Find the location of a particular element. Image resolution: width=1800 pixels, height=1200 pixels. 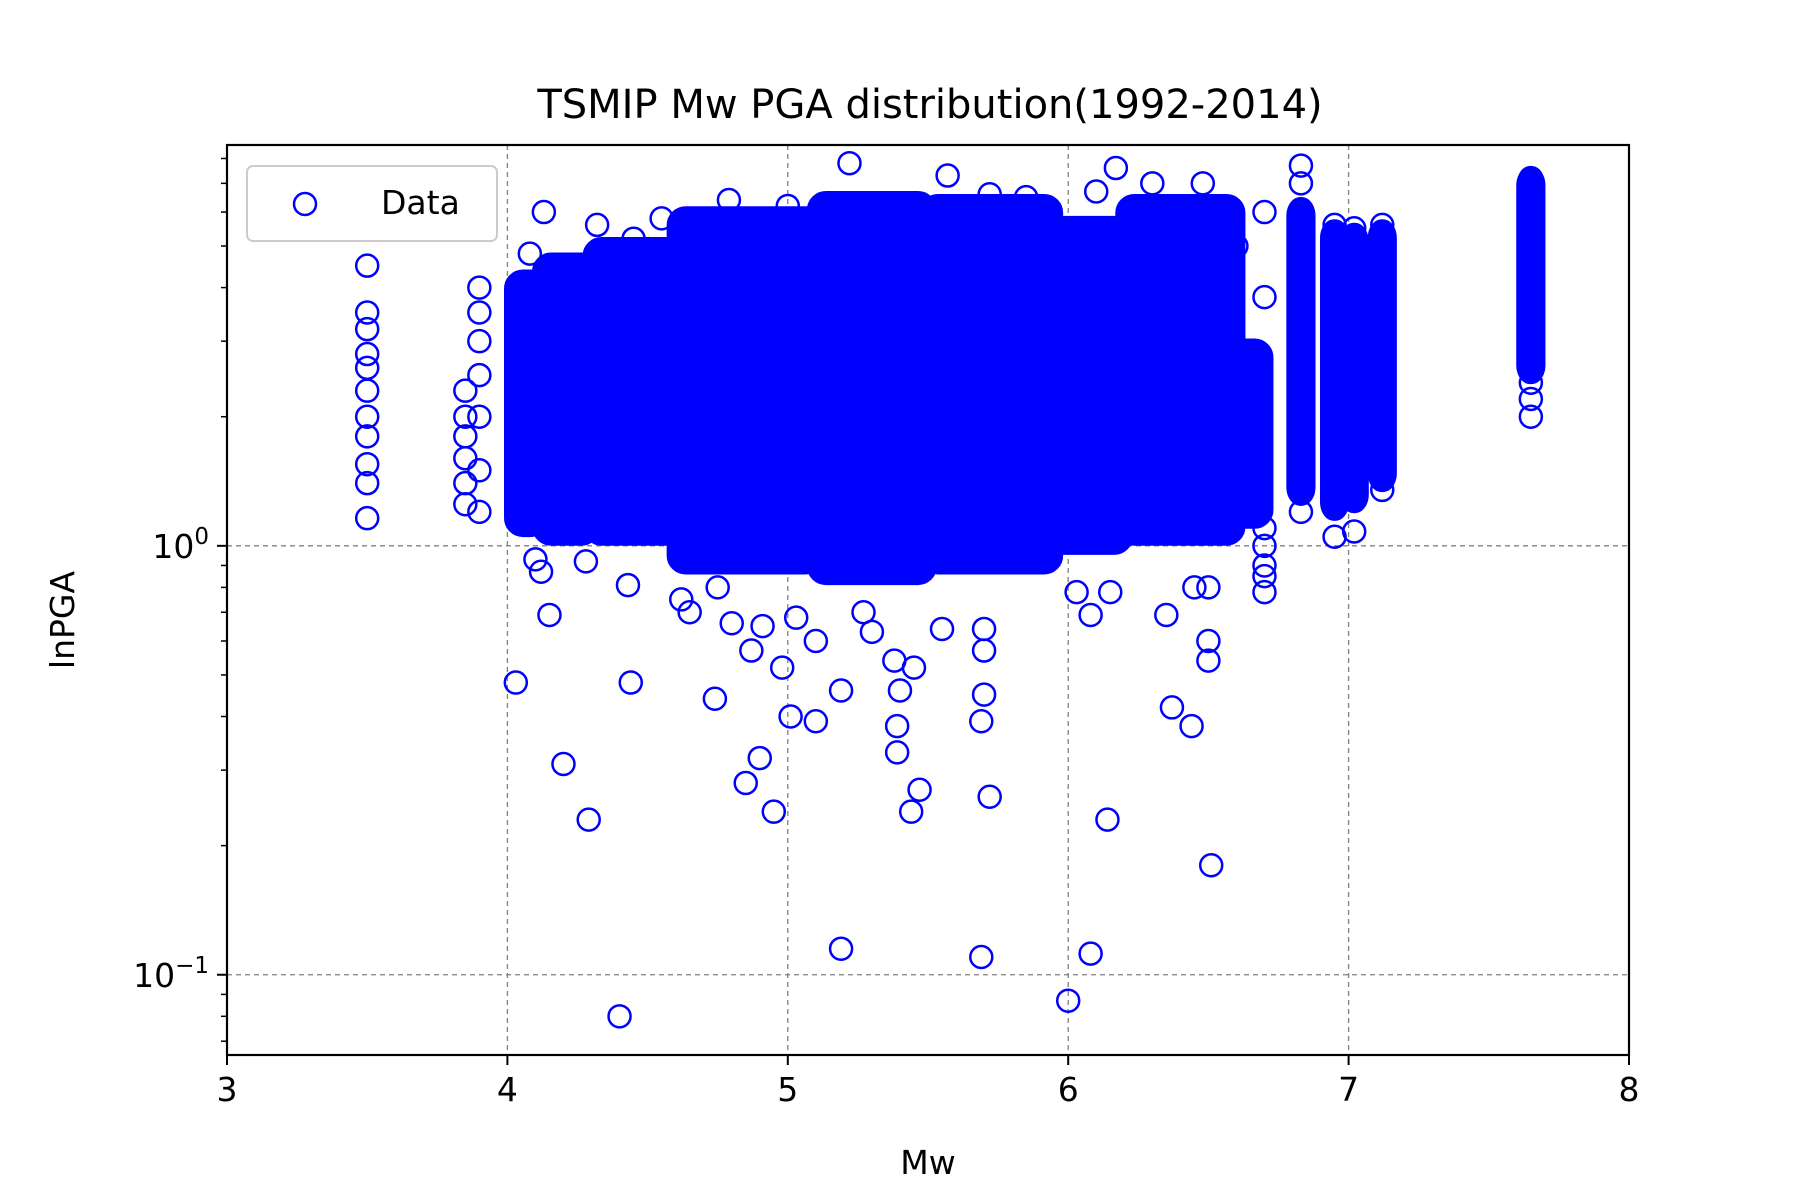

legend: Data is located at coordinates (372, 203).